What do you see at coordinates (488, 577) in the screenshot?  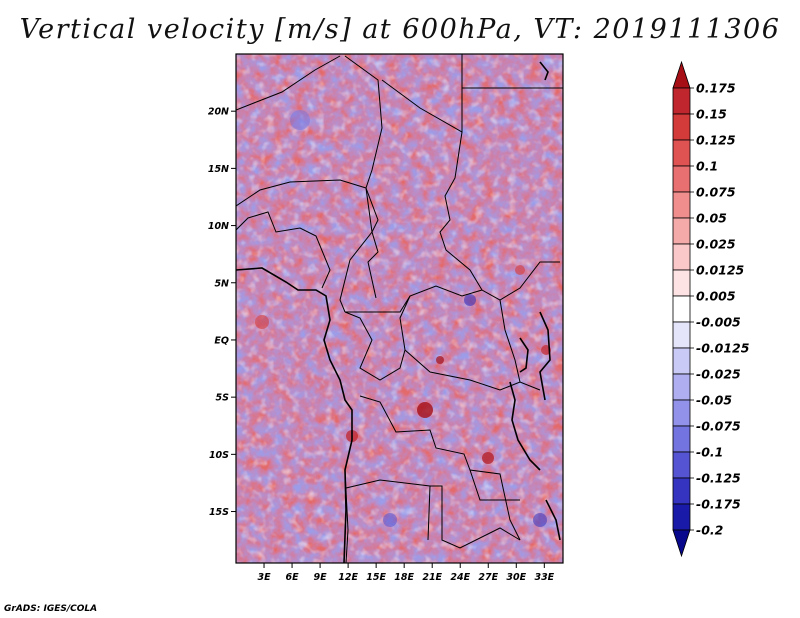 I see `lon-tick-label: 27E` at bounding box center [488, 577].